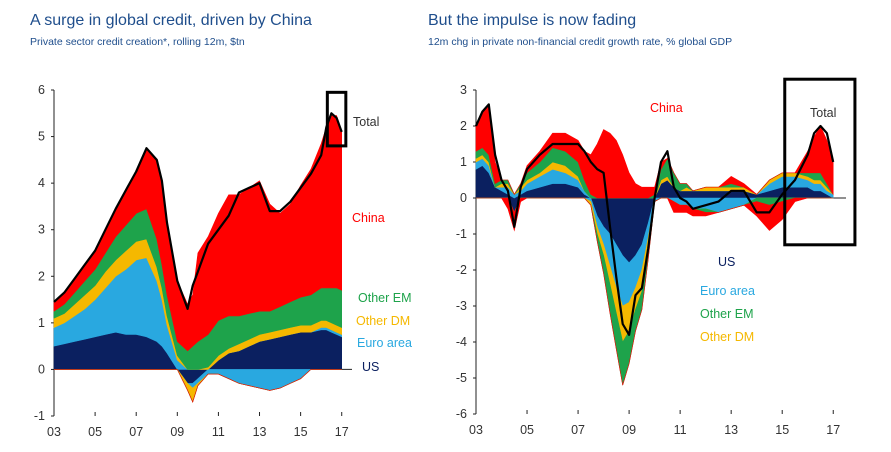 The height and width of the screenshot is (452, 891). Describe the element at coordinates (41, 137) in the screenshot. I see `y-tick-label: 5` at that location.